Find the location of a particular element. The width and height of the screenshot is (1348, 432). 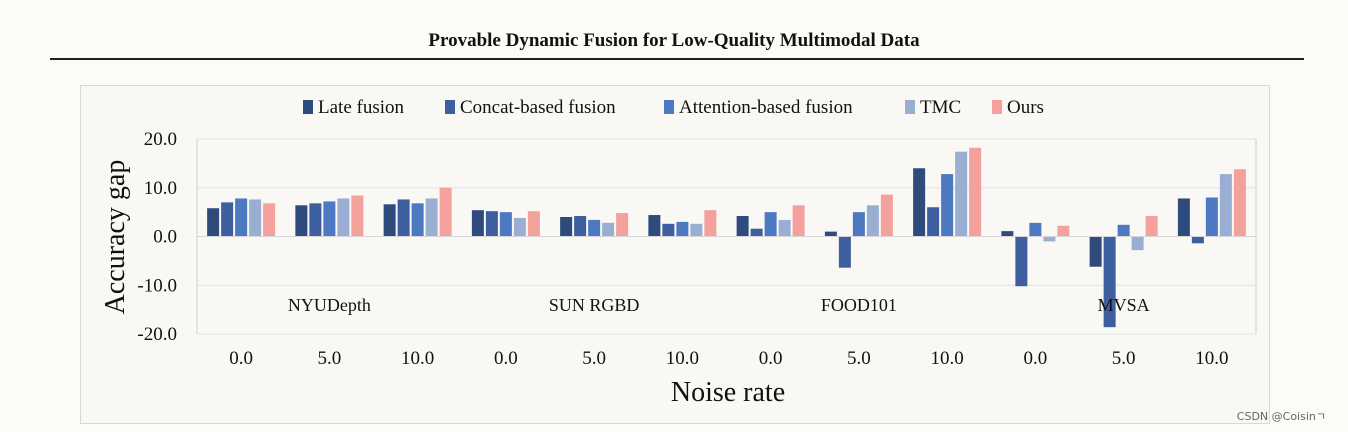

y-tick-label: -10.0 is located at coordinates (157, 285).